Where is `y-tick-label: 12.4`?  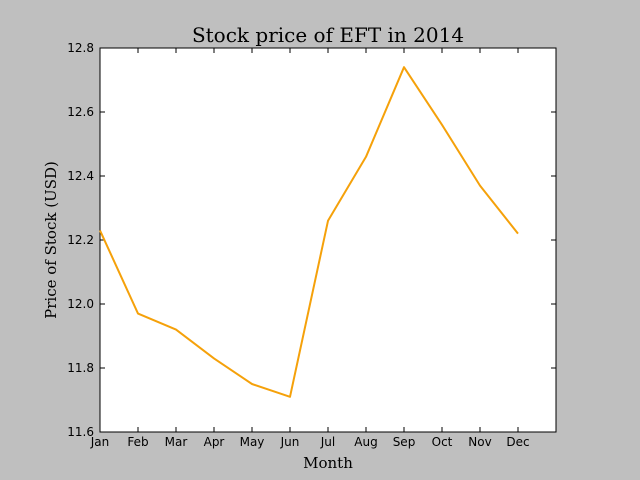 y-tick-label: 12.4 is located at coordinates (80, 176).